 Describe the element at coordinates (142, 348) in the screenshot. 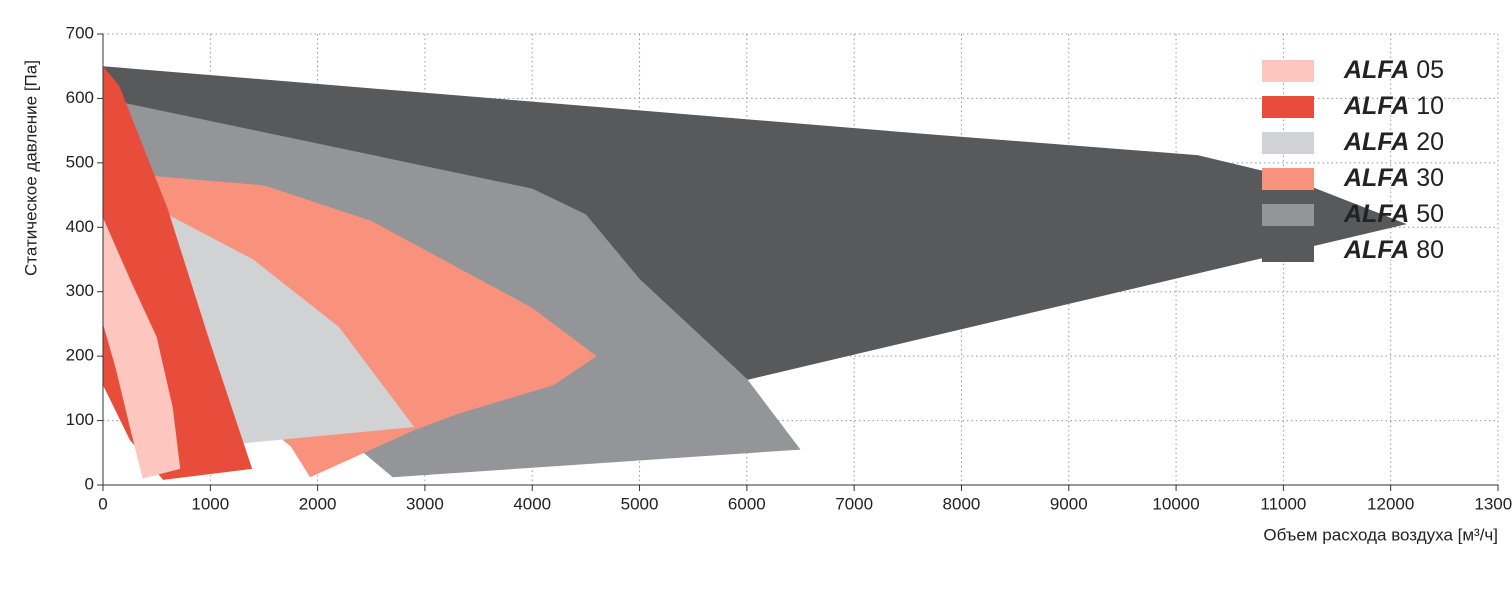

I see `area` at that location.